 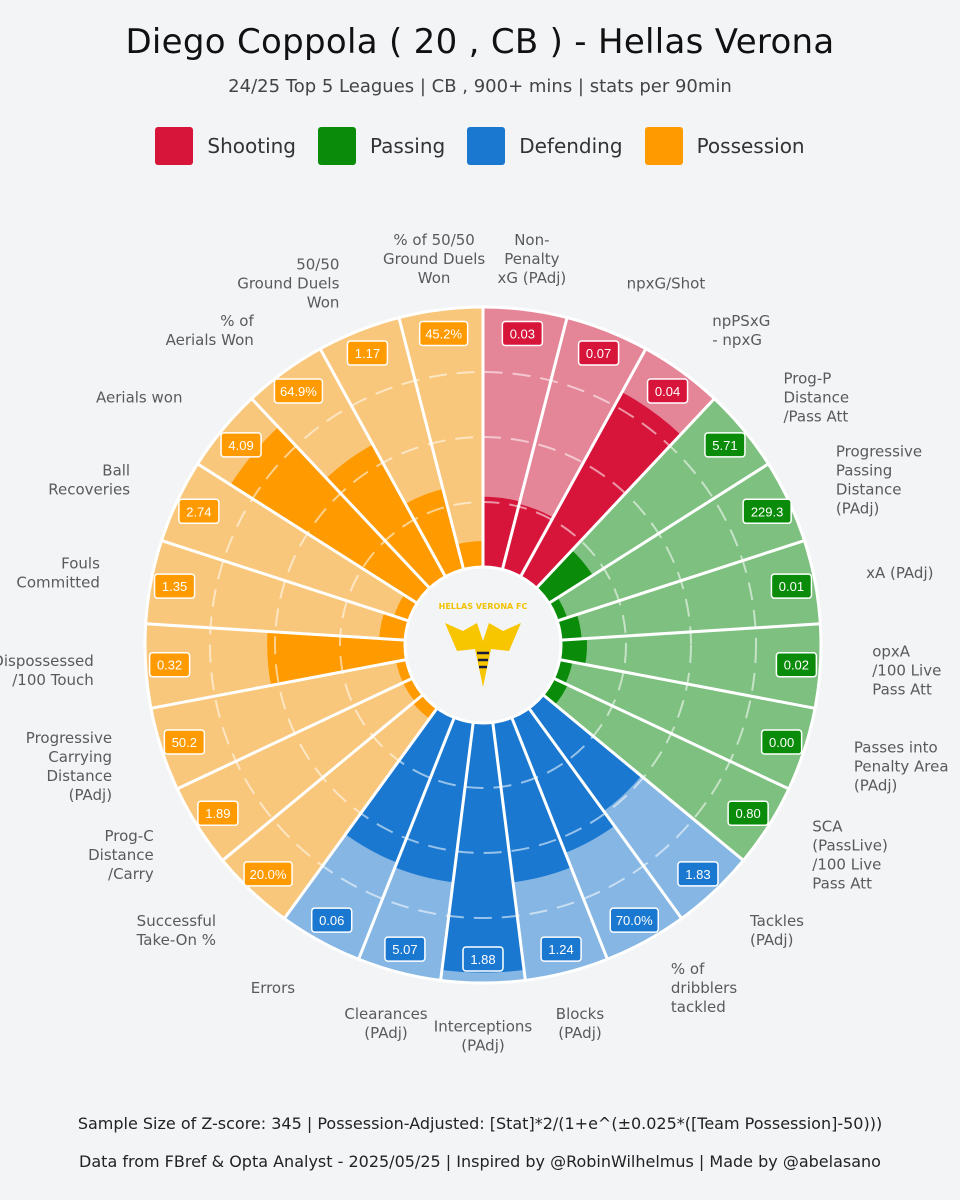 What do you see at coordinates (337, 146) in the screenshot?
I see `legend-swatch-passing` at bounding box center [337, 146].